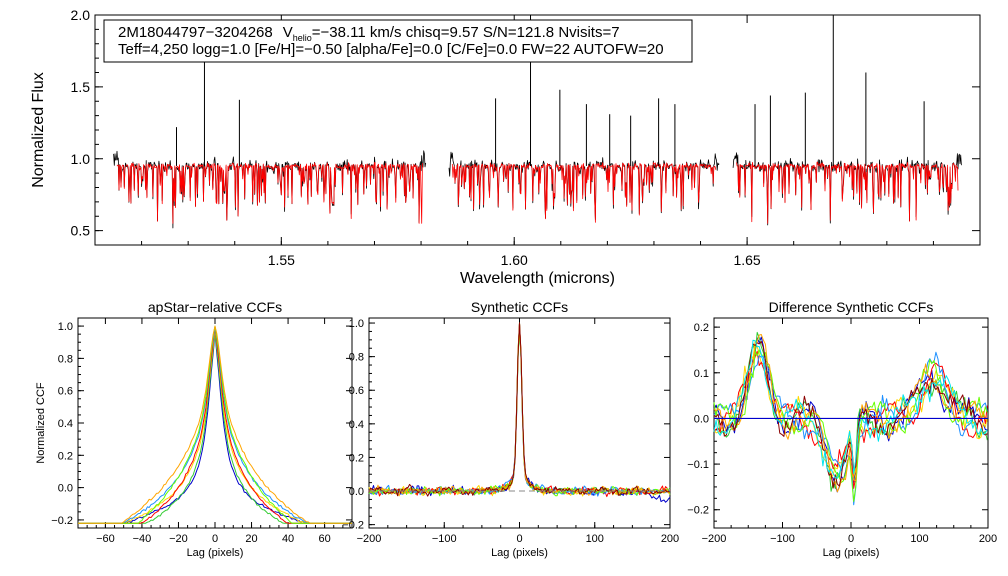 The height and width of the screenshot is (576, 1008). I want to click on vhelio-subscript: helio, so click(302, 38).